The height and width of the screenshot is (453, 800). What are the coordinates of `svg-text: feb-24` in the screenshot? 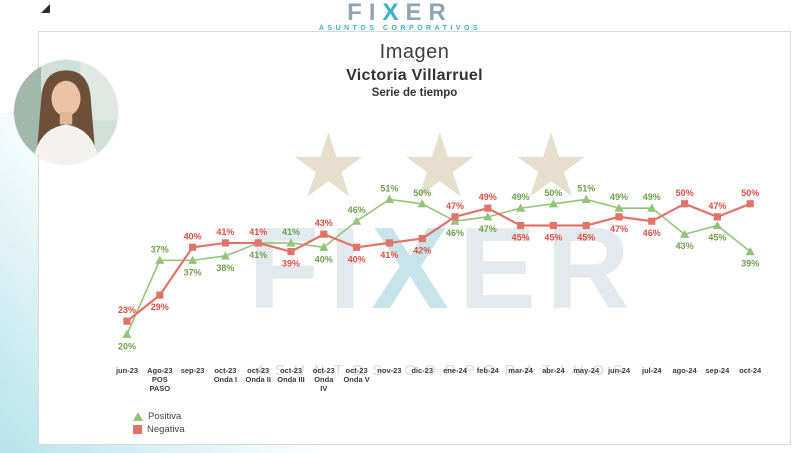 It's located at (488, 370).